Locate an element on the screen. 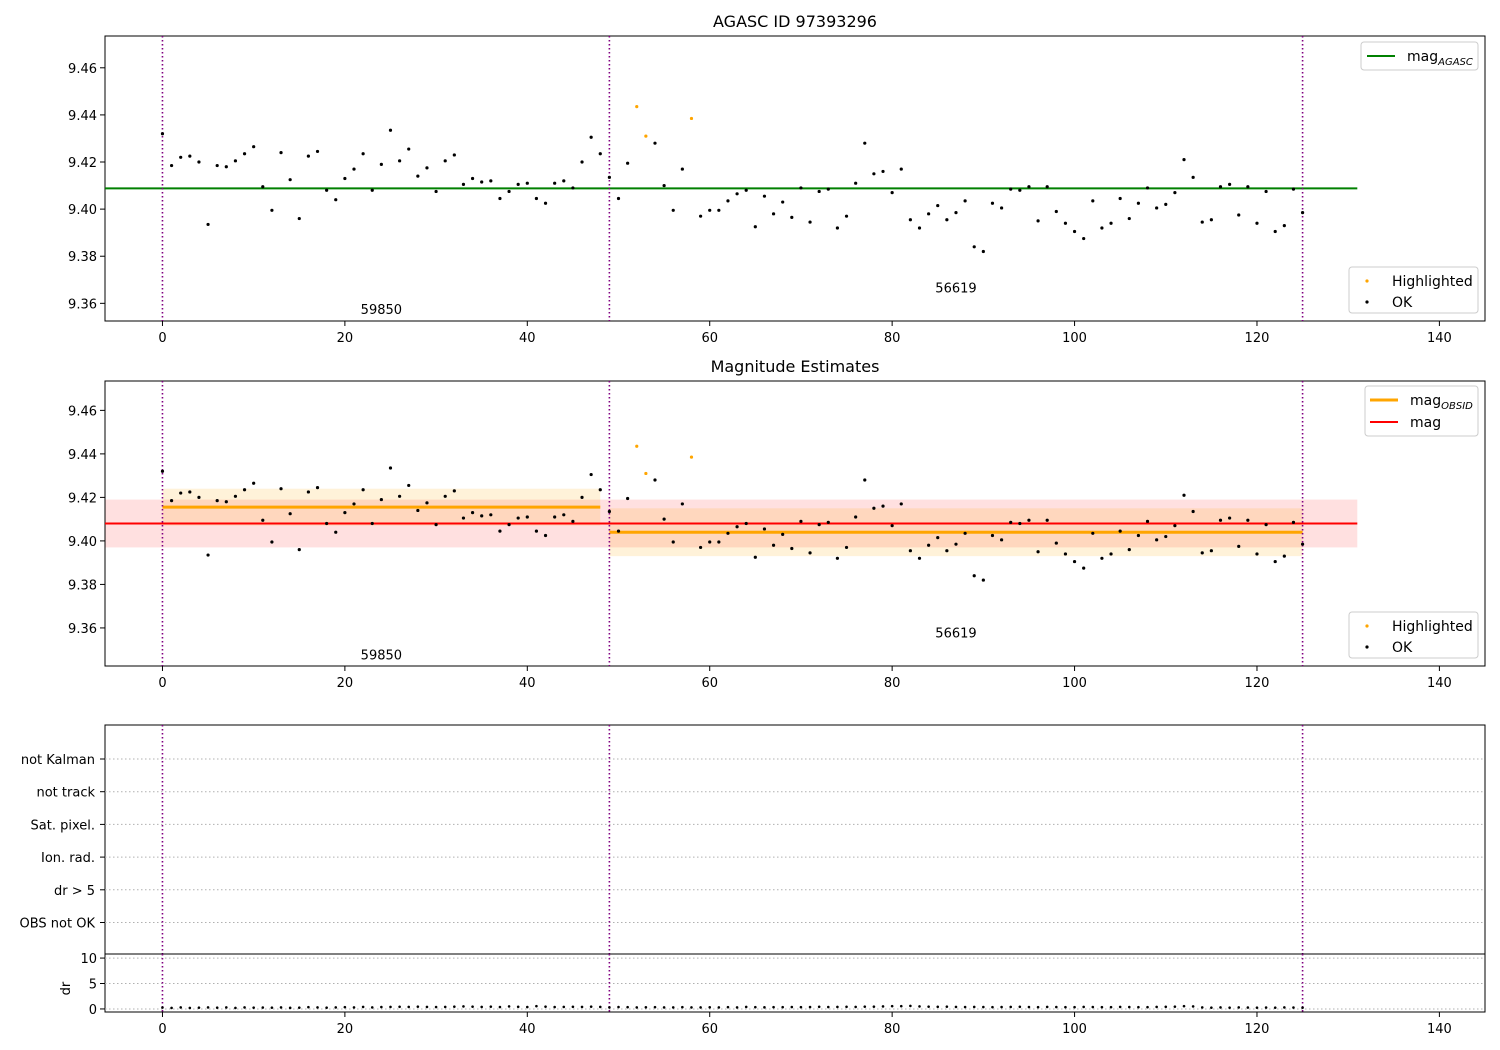 This screenshot has width=1500, height=1050. chart-title: AGASC ID 97393296 is located at coordinates (795, 21).